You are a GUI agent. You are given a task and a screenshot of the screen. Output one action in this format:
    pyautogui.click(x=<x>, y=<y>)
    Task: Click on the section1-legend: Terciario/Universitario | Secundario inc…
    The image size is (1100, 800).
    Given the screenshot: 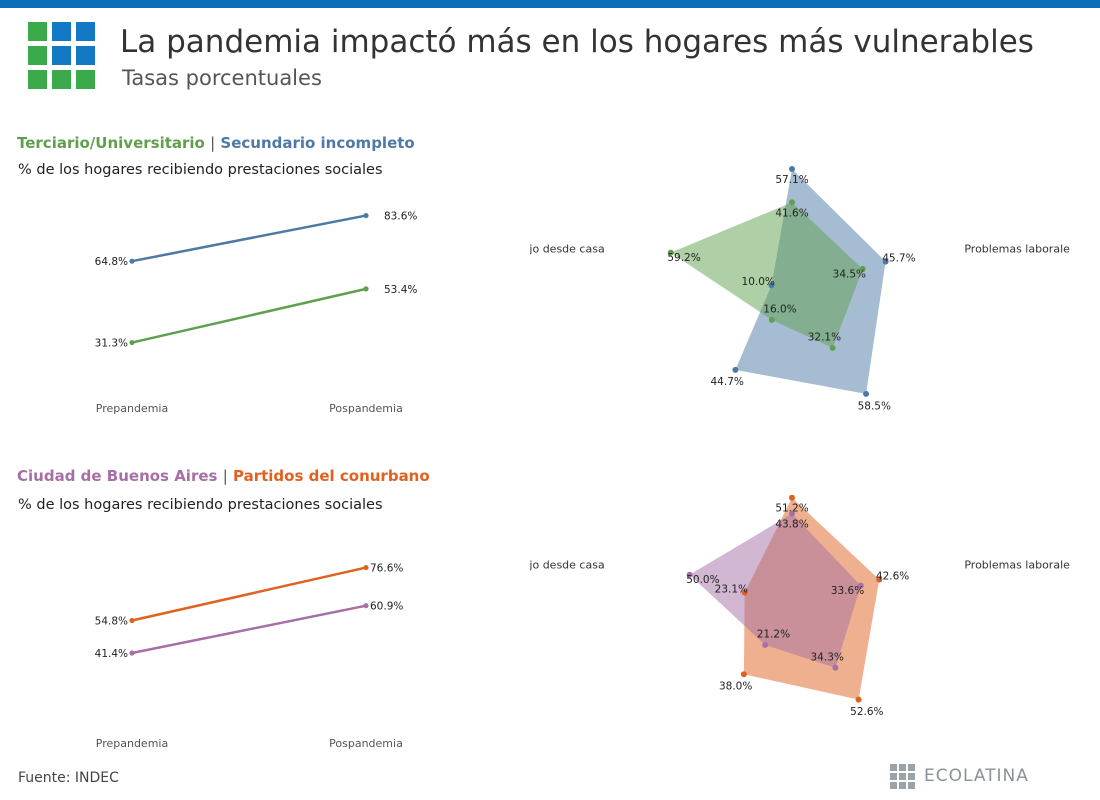 What is the action you would take?
    pyautogui.click(x=216, y=143)
    